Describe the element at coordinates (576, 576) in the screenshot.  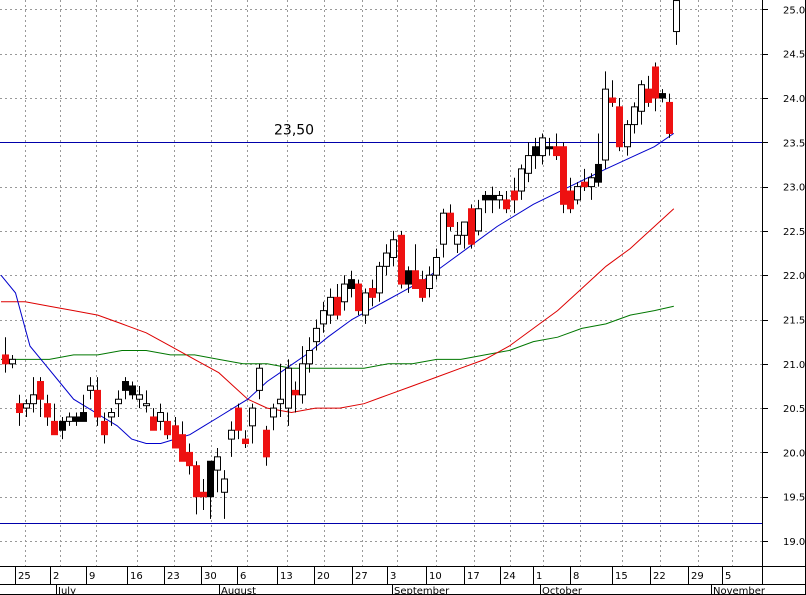
I see `x-tick-label: 8` at that location.